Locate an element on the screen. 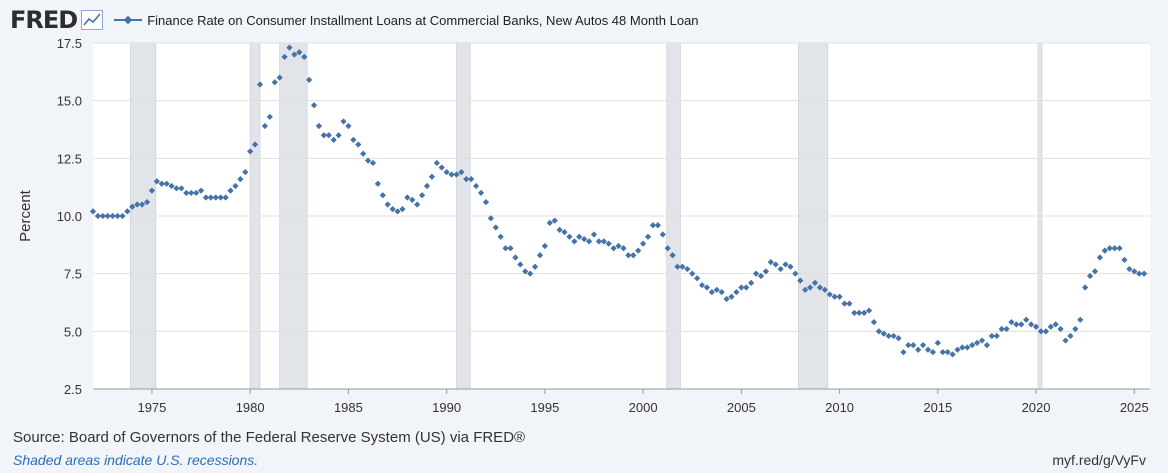 The height and width of the screenshot is (473, 1168). x-tick-label-9: 2020 is located at coordinates (1036, 407).